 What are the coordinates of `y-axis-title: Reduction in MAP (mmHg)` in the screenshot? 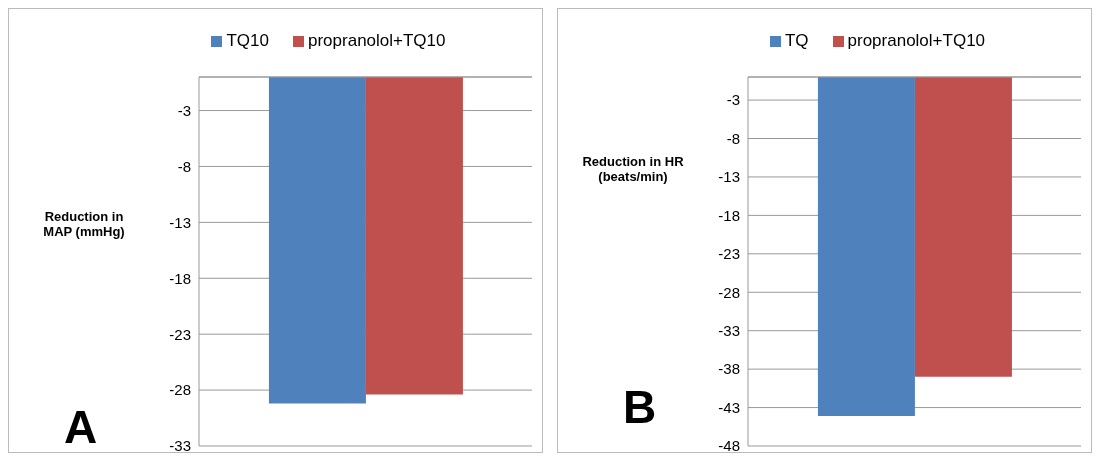 It's located at (84, 224).